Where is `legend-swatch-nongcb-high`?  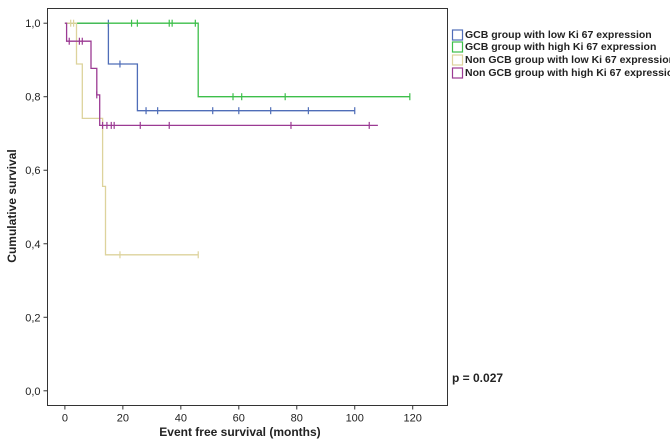
legend-swatch-nongcb-high is located at coordinates (457, 73).